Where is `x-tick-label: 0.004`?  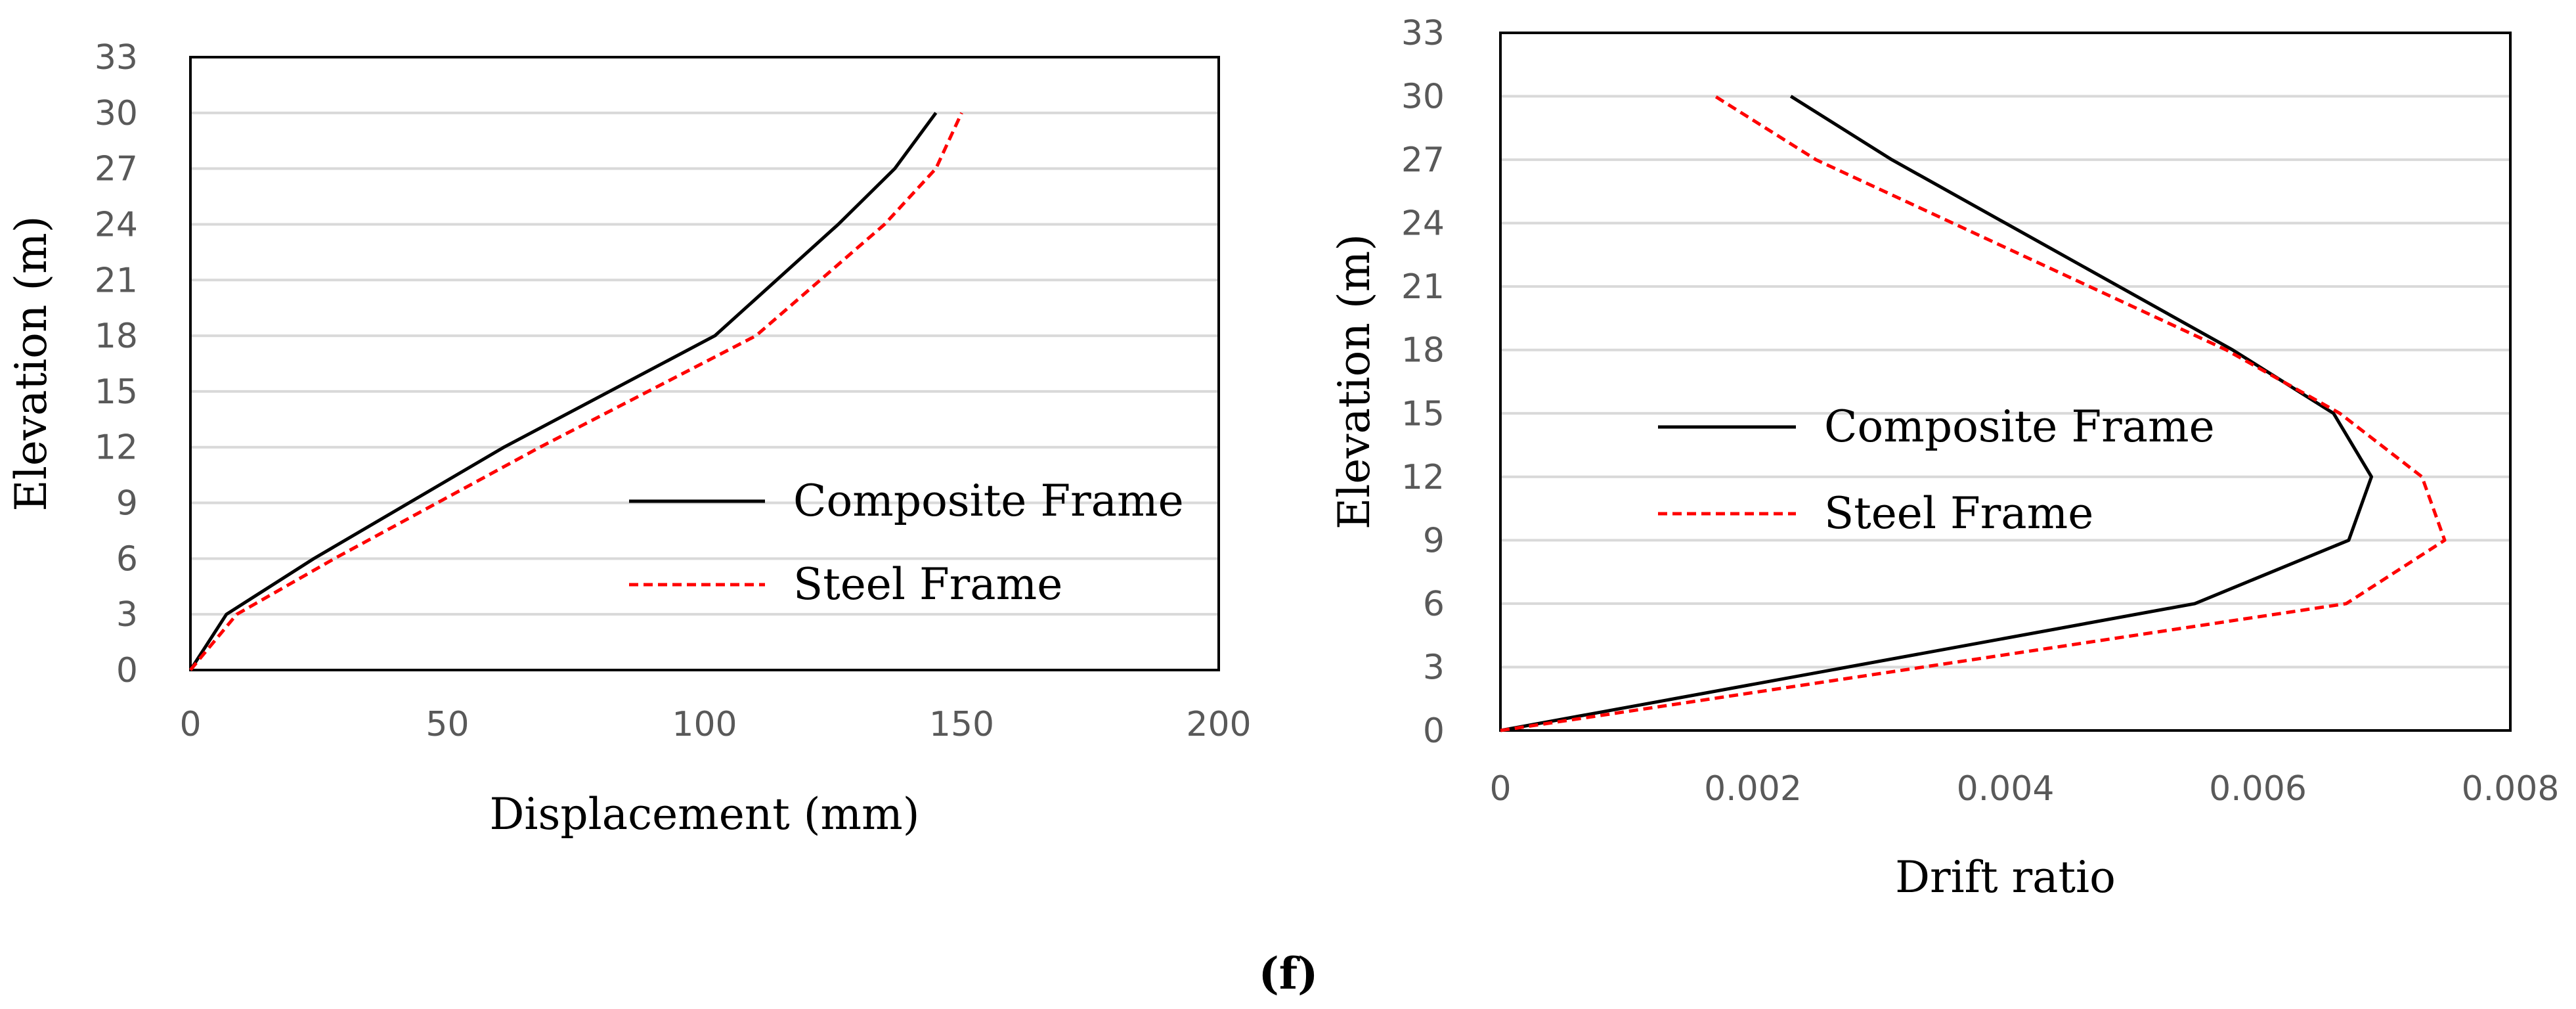 x-tick-label: 0.004 is located at coordinates (2006, 789).